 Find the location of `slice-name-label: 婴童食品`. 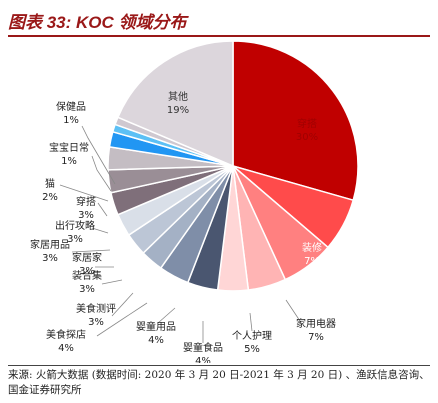

slice-name-label: 婴童食品 is located at coordinates (203, 347).